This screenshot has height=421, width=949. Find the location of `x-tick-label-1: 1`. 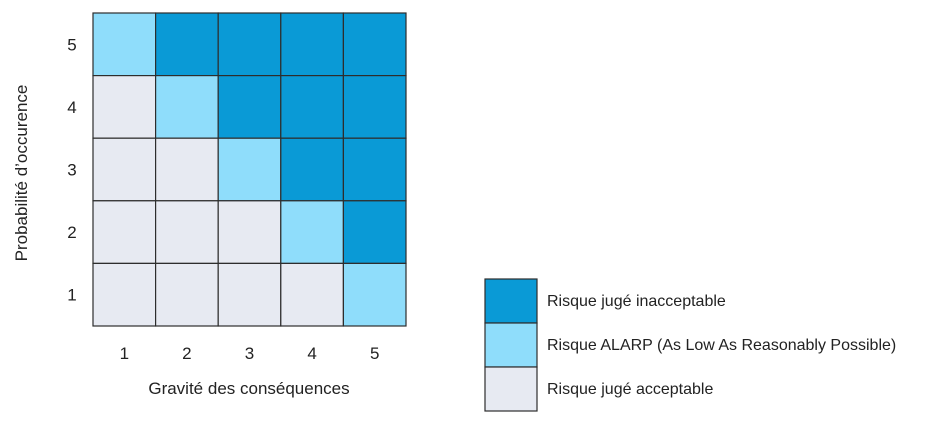

x-tick-label-1: 1 is located at coordinates (124, 353).